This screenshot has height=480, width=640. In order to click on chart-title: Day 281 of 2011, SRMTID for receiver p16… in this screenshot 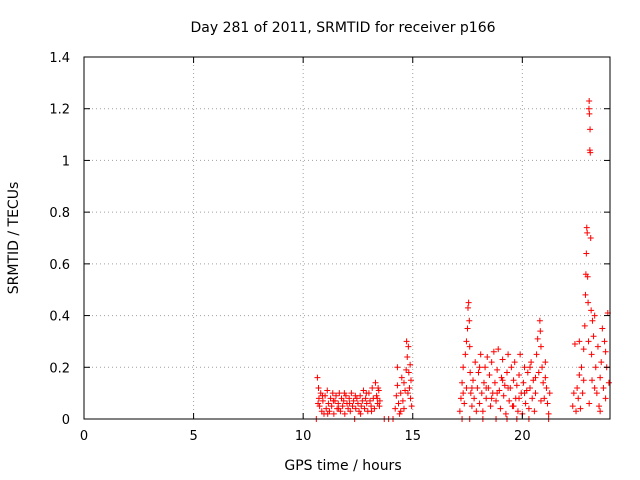, I will do `click(342, 28)`.